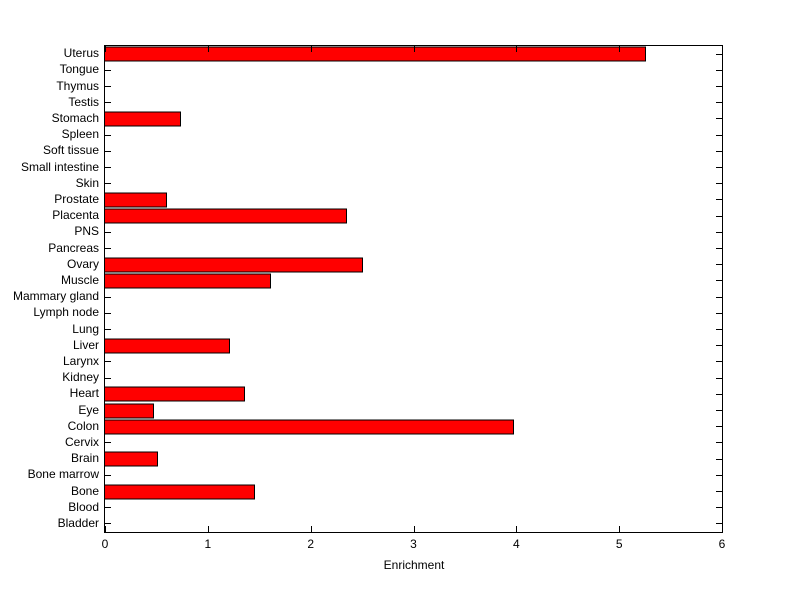 The width and height of the screenshot is (800, 599). Describe the element at coordinates (70, 150) in the screenshot. I see `y-label-soft-tissue: Soft tissue` at that location.